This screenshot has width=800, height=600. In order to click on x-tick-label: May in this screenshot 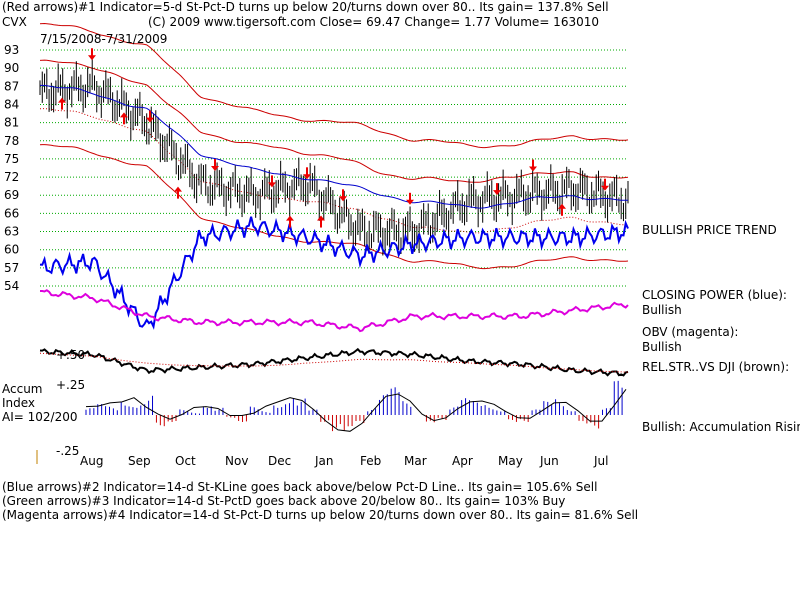, I will do `click(510, 461)`.